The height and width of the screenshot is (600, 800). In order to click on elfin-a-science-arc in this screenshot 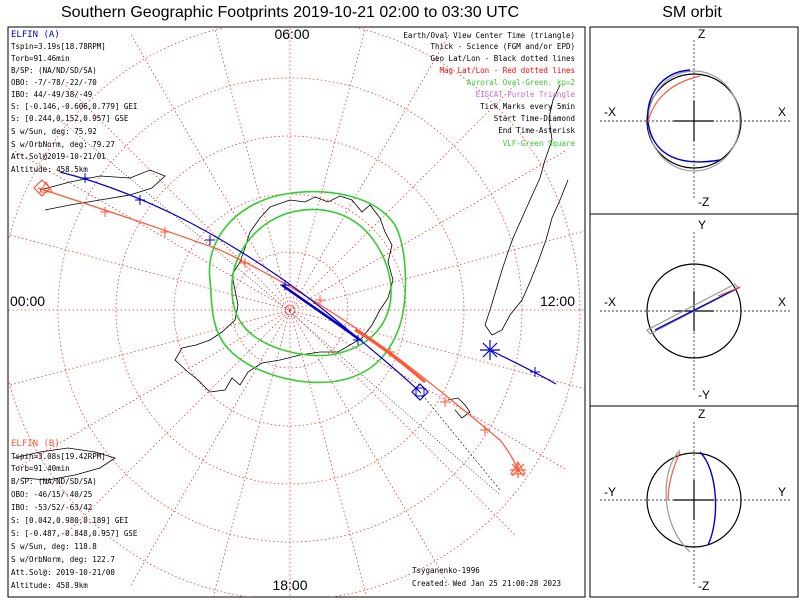, I will do `click(321, 312)`.